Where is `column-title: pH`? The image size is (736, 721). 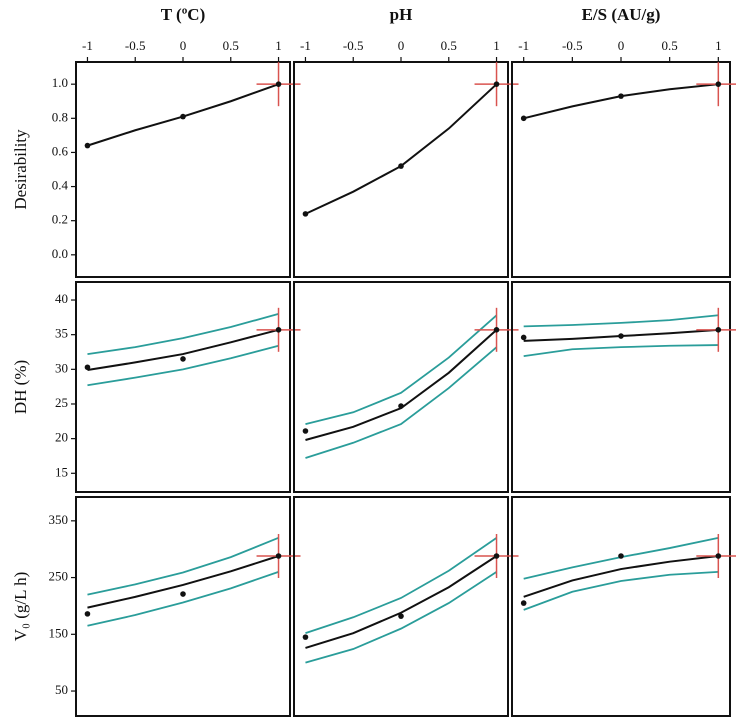
column-title: pH is located at coordinates (401, 14).